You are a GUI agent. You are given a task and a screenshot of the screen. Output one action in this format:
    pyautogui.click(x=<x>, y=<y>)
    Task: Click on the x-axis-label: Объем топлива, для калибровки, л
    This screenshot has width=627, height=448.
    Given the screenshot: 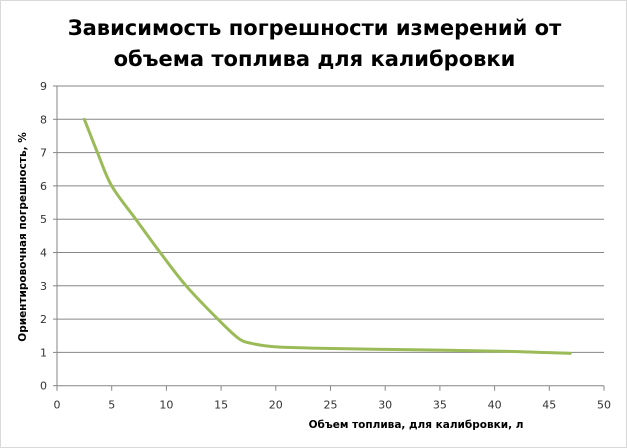 What is the action you would take?
    pyautogui.click(x=416, y=425)
    